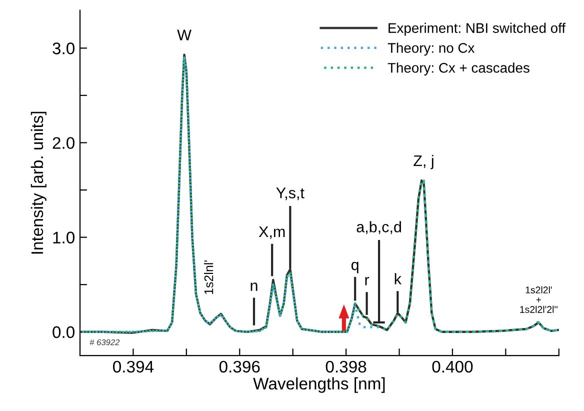 This screenshot has width=584, height=411. Describe the element at coordinates (477, 29) in the screenshot. I see `legend-label: Experiment: NBI switched off` at that location.